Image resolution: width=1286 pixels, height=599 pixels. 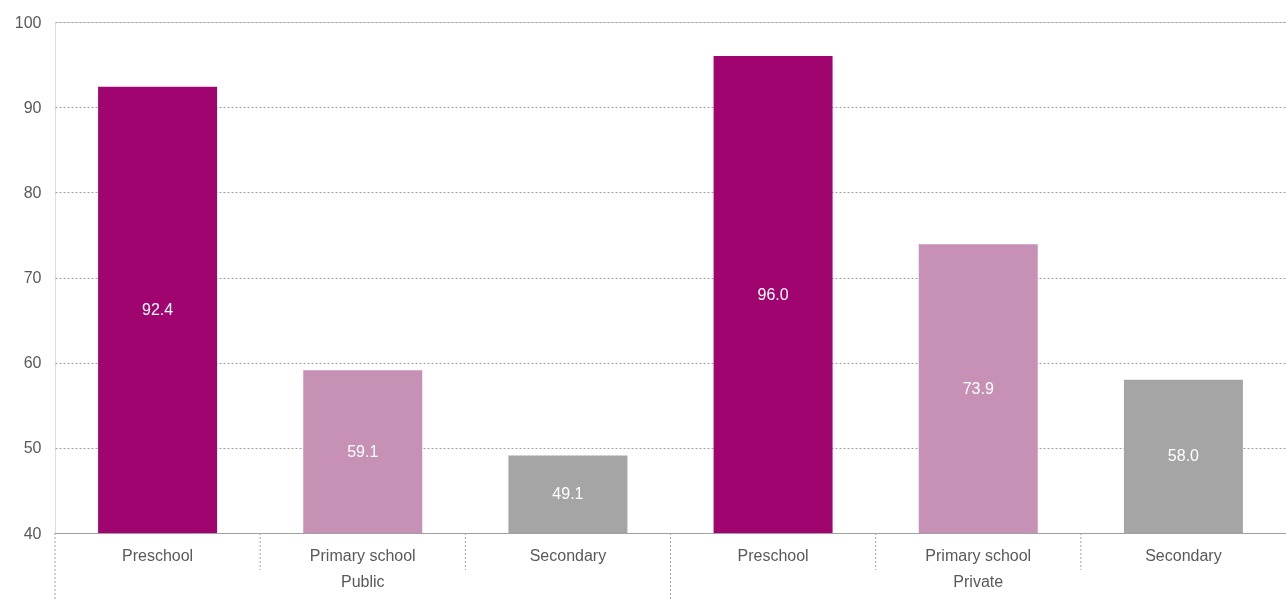 What do you see at coordinates (362, 581) in the screenshot?
I see `text: Public` at bounding box center [362, 581].